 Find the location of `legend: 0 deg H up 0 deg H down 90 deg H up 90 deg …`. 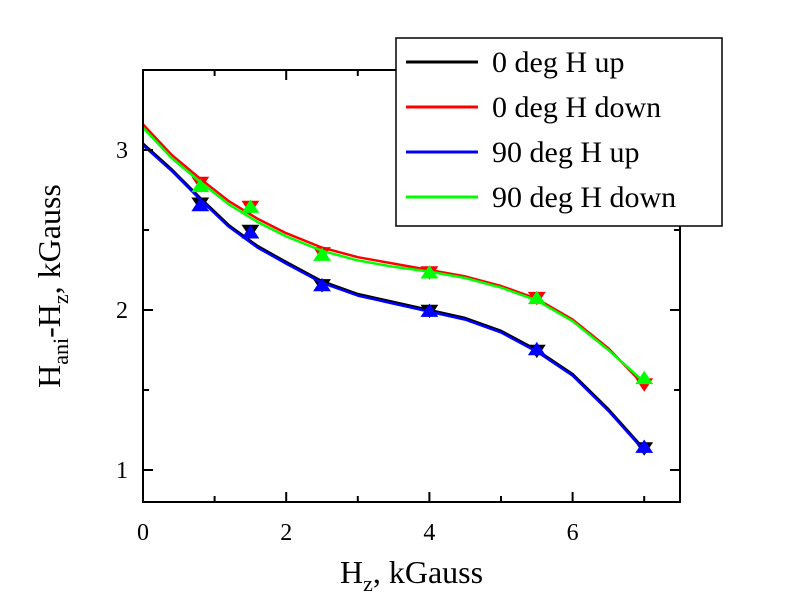

legend: 0 deg H up 0 deg H down 90 deg H up 90 deg … is located at coordinates (559, 132).